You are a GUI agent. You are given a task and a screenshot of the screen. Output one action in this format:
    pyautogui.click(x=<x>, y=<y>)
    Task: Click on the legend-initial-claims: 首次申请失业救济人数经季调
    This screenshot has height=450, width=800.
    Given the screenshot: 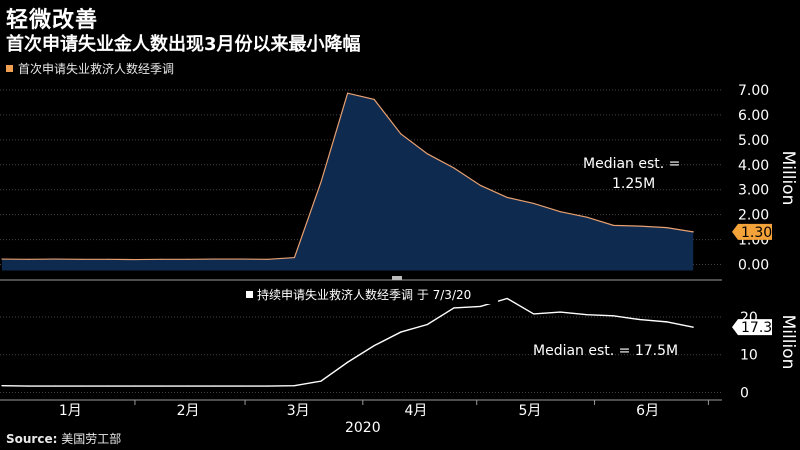 What is the action you would take?
    pyautogui.click(x=90, y=68)
    